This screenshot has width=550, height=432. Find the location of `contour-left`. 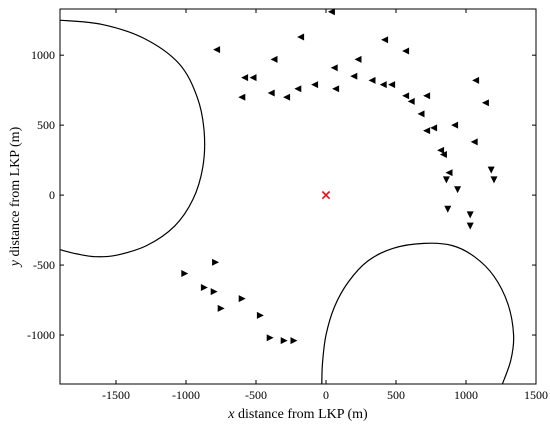

contour-left is located at coordinates (132, 138).